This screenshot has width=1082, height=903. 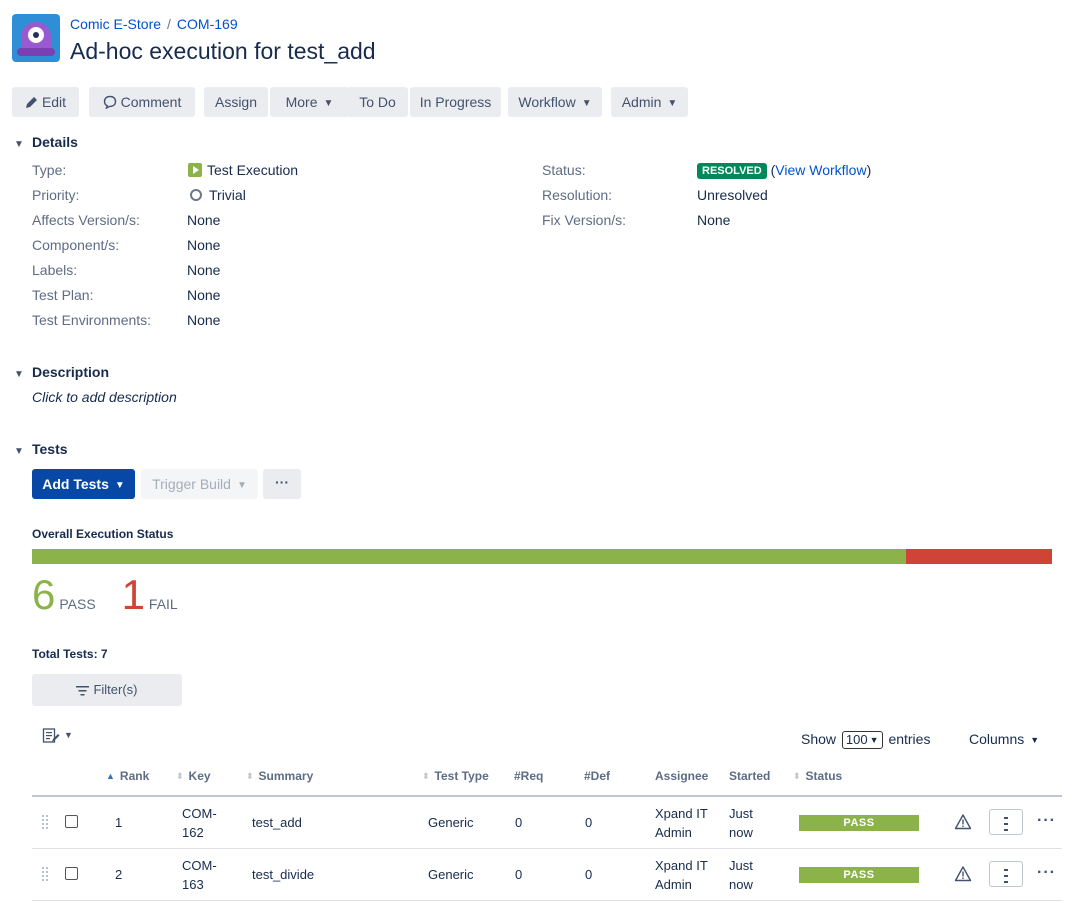 I want to click on status-column-header: ⬍ Status, so click(x=817, y=776).